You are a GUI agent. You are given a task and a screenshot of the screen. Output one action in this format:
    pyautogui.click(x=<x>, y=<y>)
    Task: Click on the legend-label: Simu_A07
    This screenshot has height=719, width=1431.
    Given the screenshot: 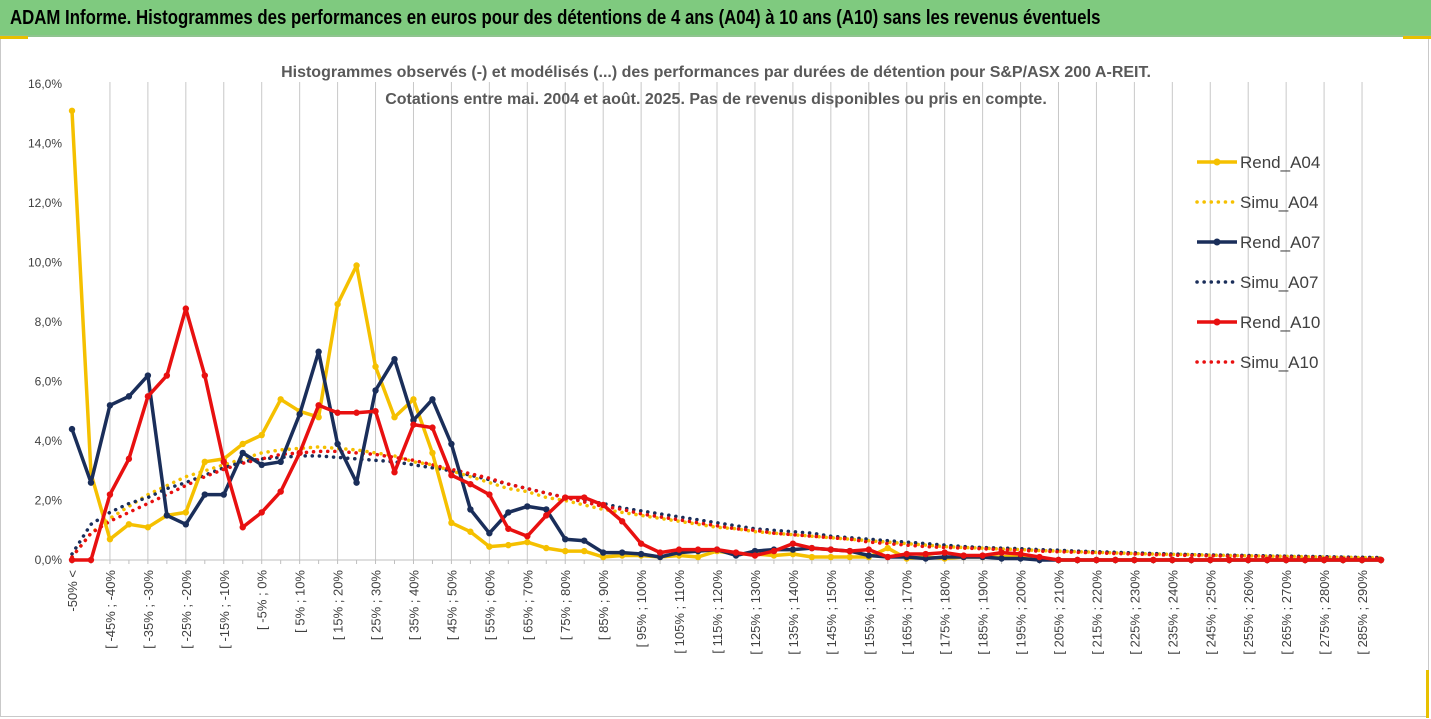 What is the action you would take?
    pyautogui.click(x=1279, y=282)
    